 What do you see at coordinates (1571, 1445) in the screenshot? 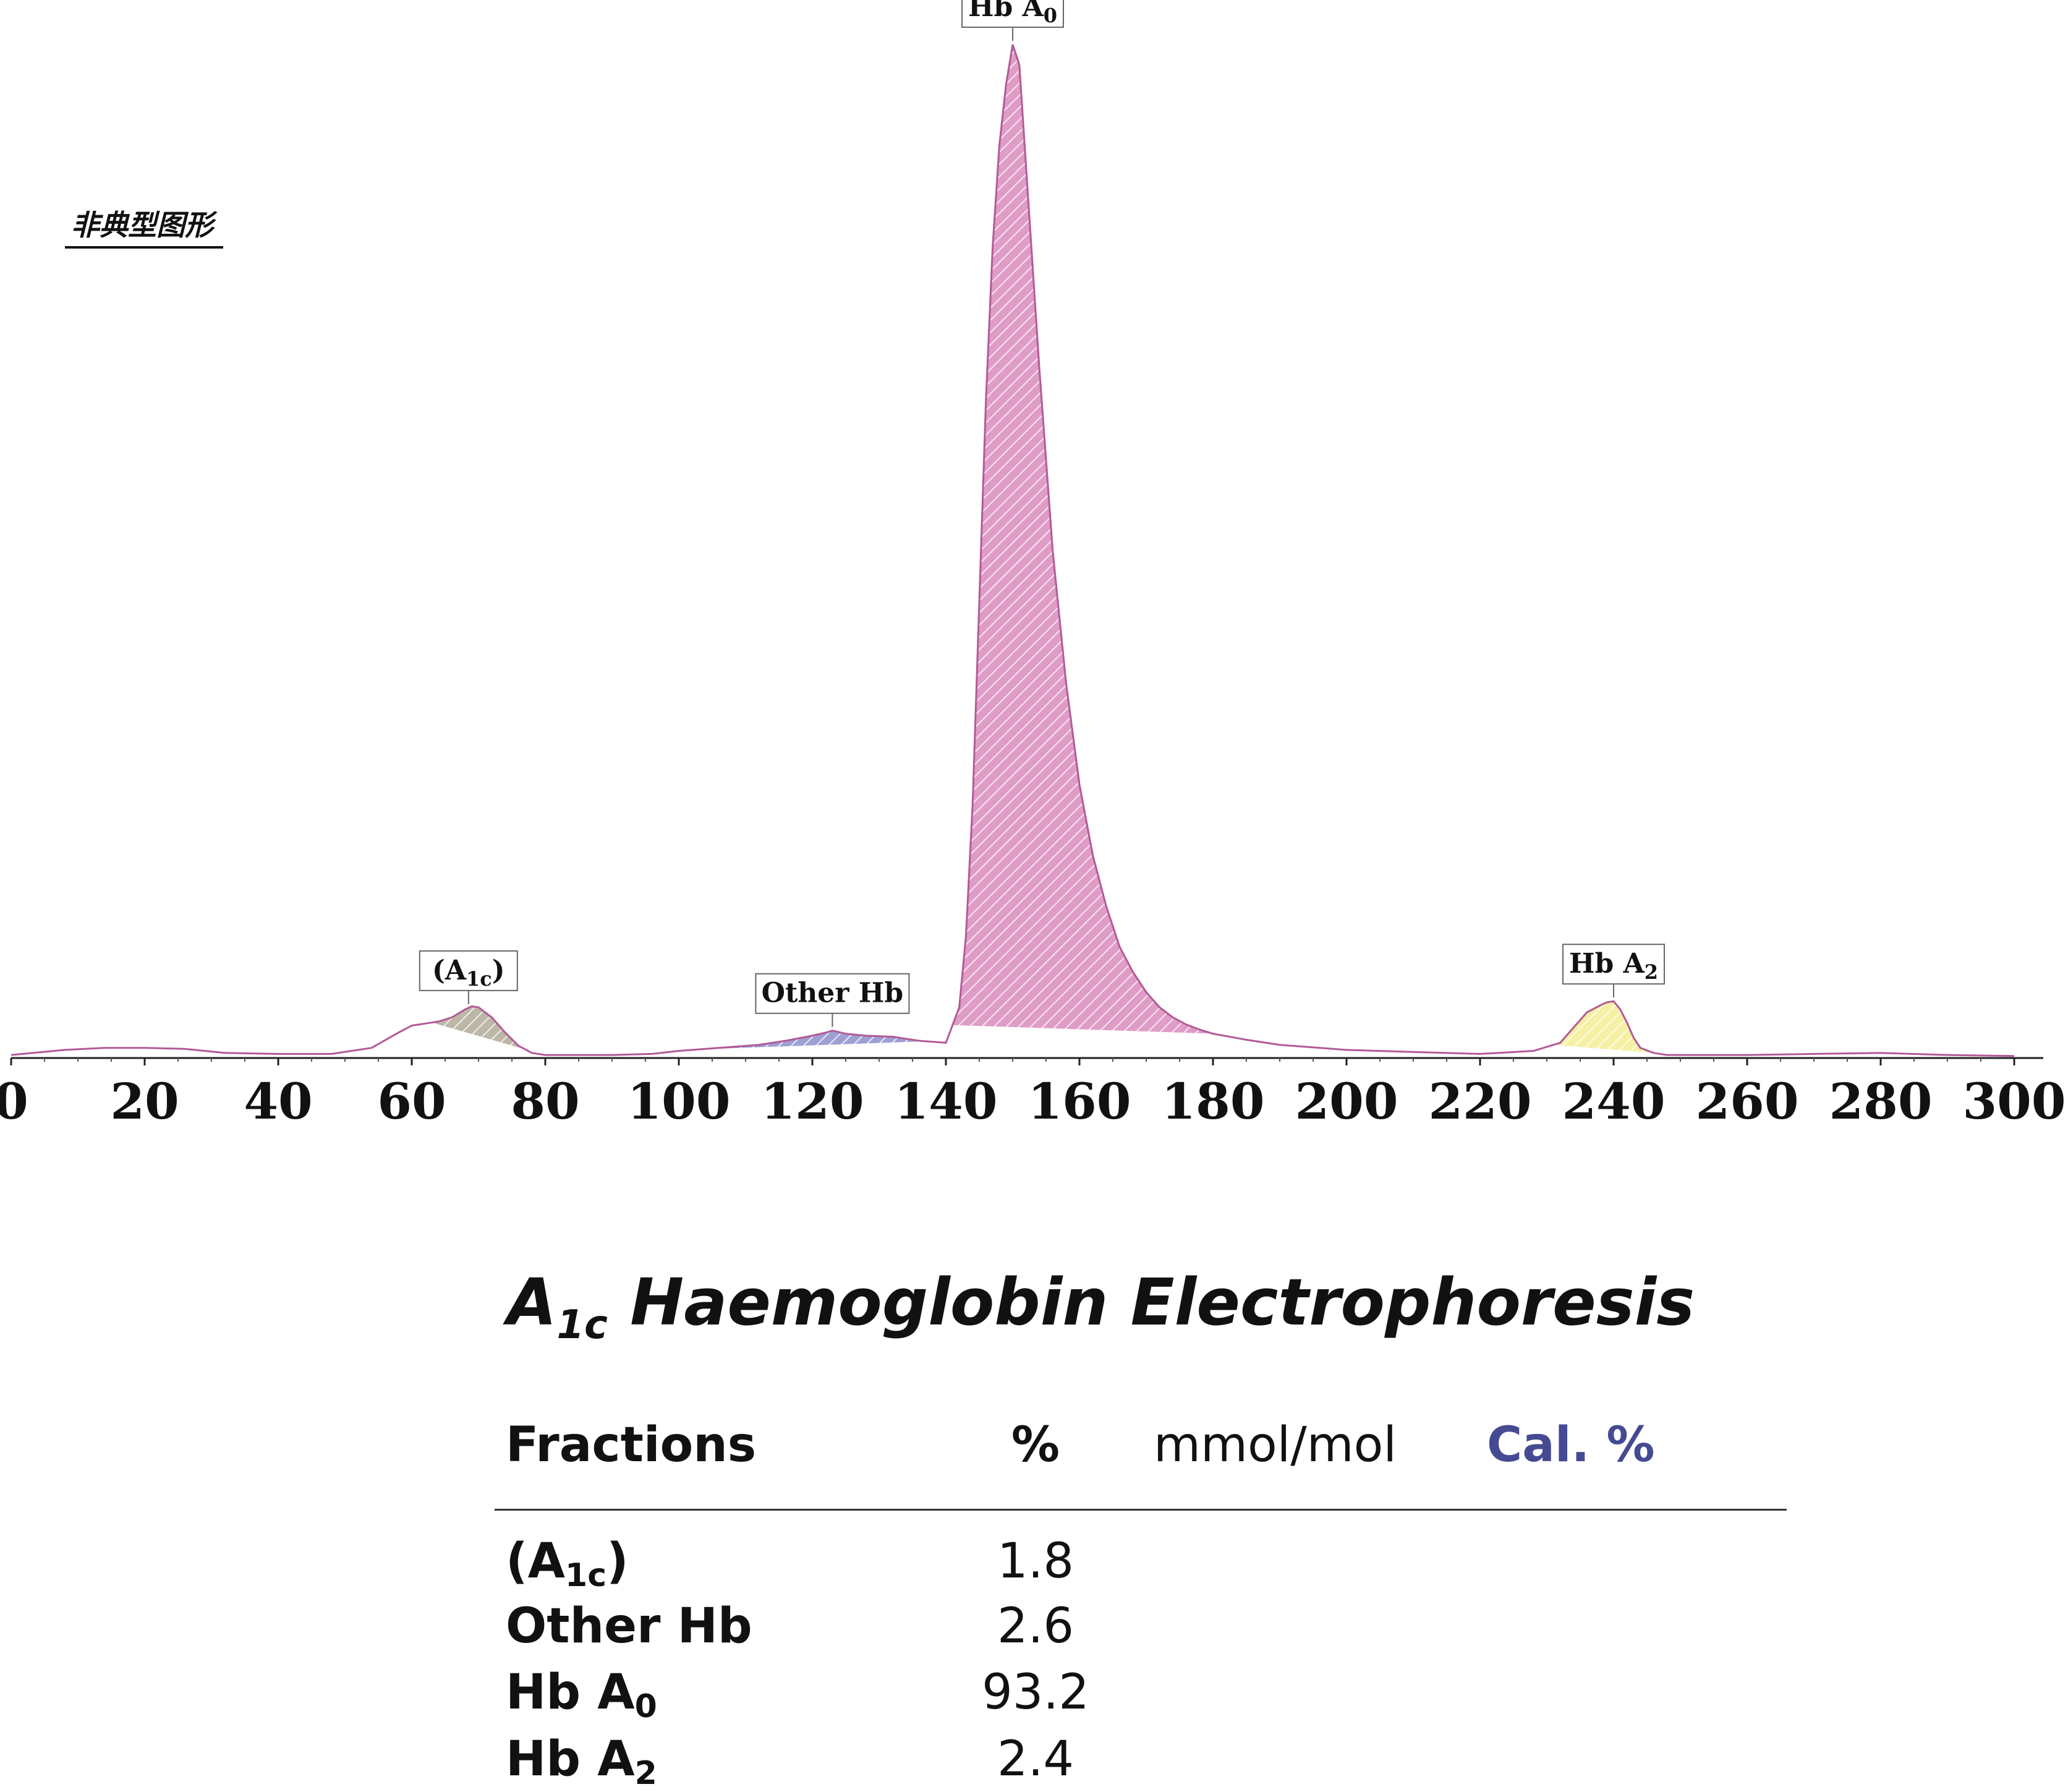
I see `header-cal-percent: Cal. %` at bounding box center [1571, 1445].